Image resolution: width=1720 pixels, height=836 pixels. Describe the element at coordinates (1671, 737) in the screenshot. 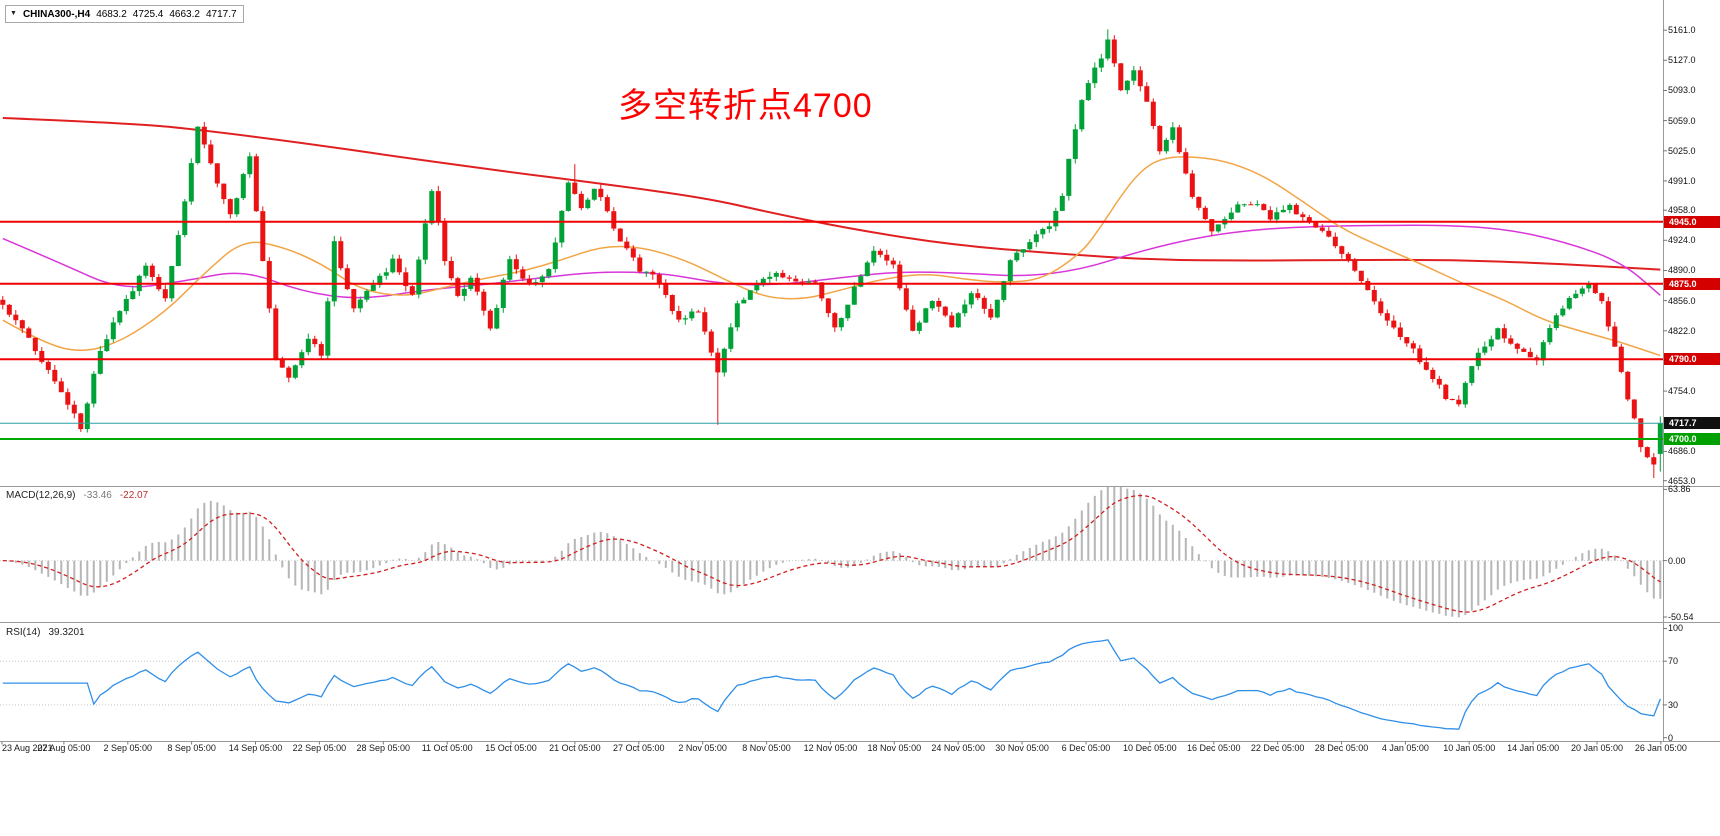

I see `rsi-axis-tick: 0` at that location.